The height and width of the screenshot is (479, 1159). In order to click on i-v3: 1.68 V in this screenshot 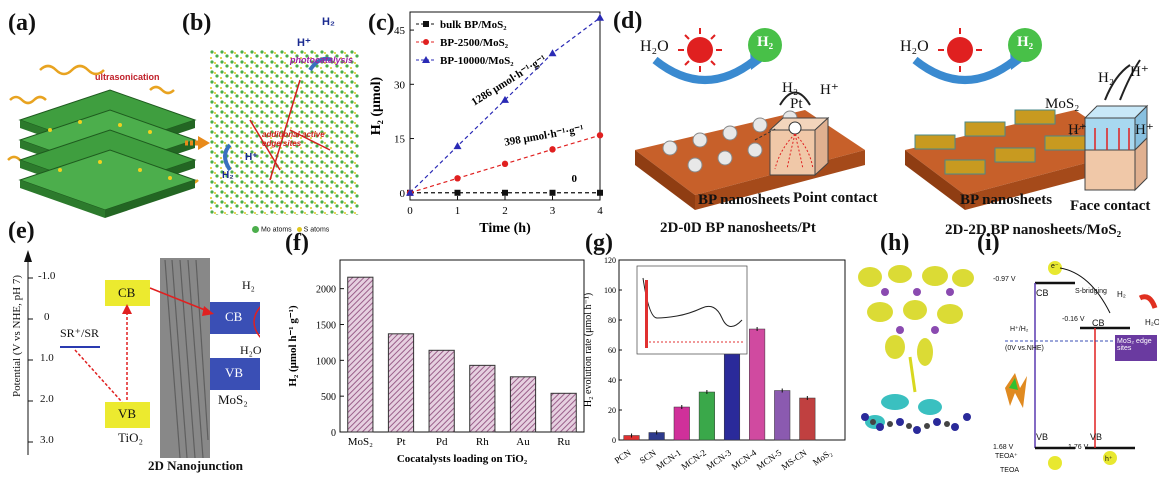, I will do `click(1003, 447)`.